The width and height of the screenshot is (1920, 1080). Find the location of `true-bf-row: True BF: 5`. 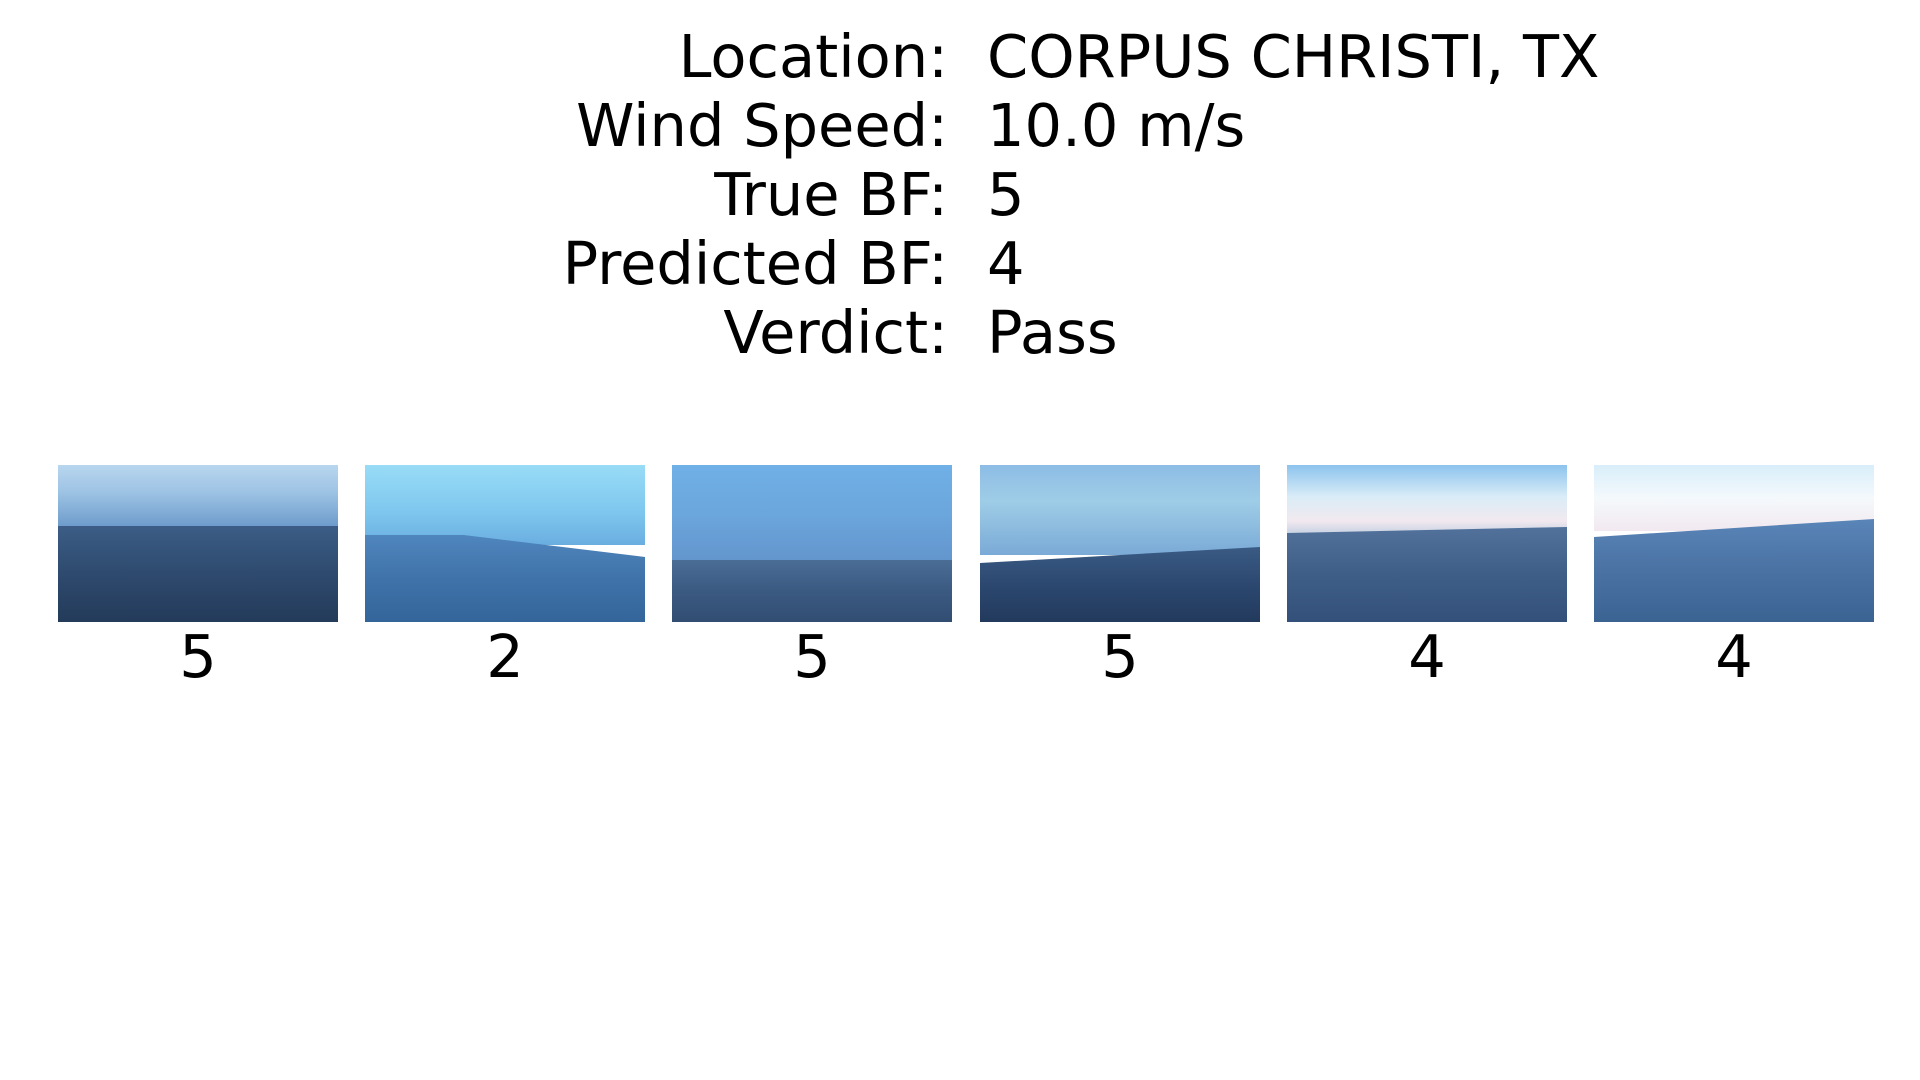

true-bf-row: True BF: 5 is located at coordinates (960, 194).